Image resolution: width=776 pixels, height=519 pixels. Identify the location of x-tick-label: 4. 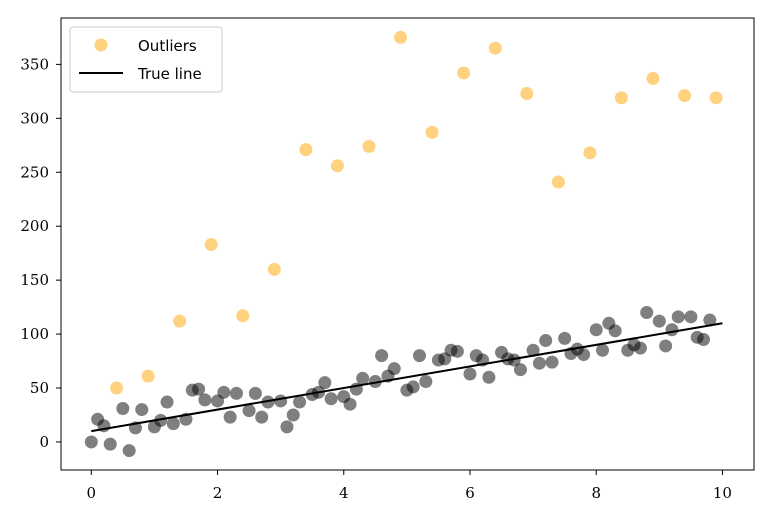
(344, 493).